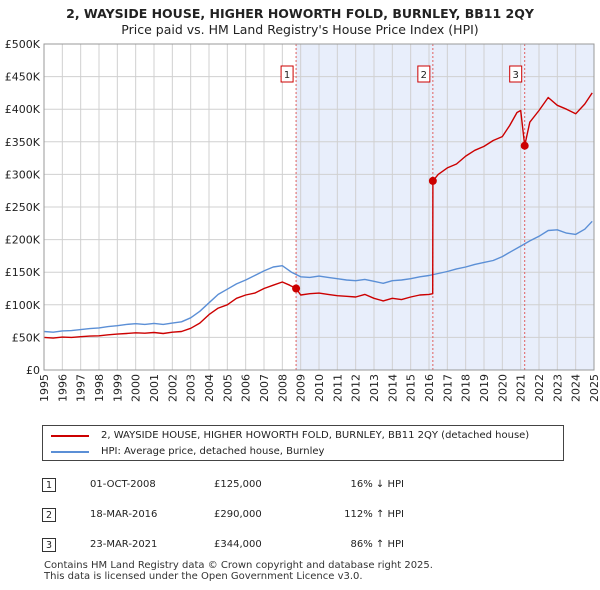  I want to click on x-tick-label: 2002, so click(172, 388).